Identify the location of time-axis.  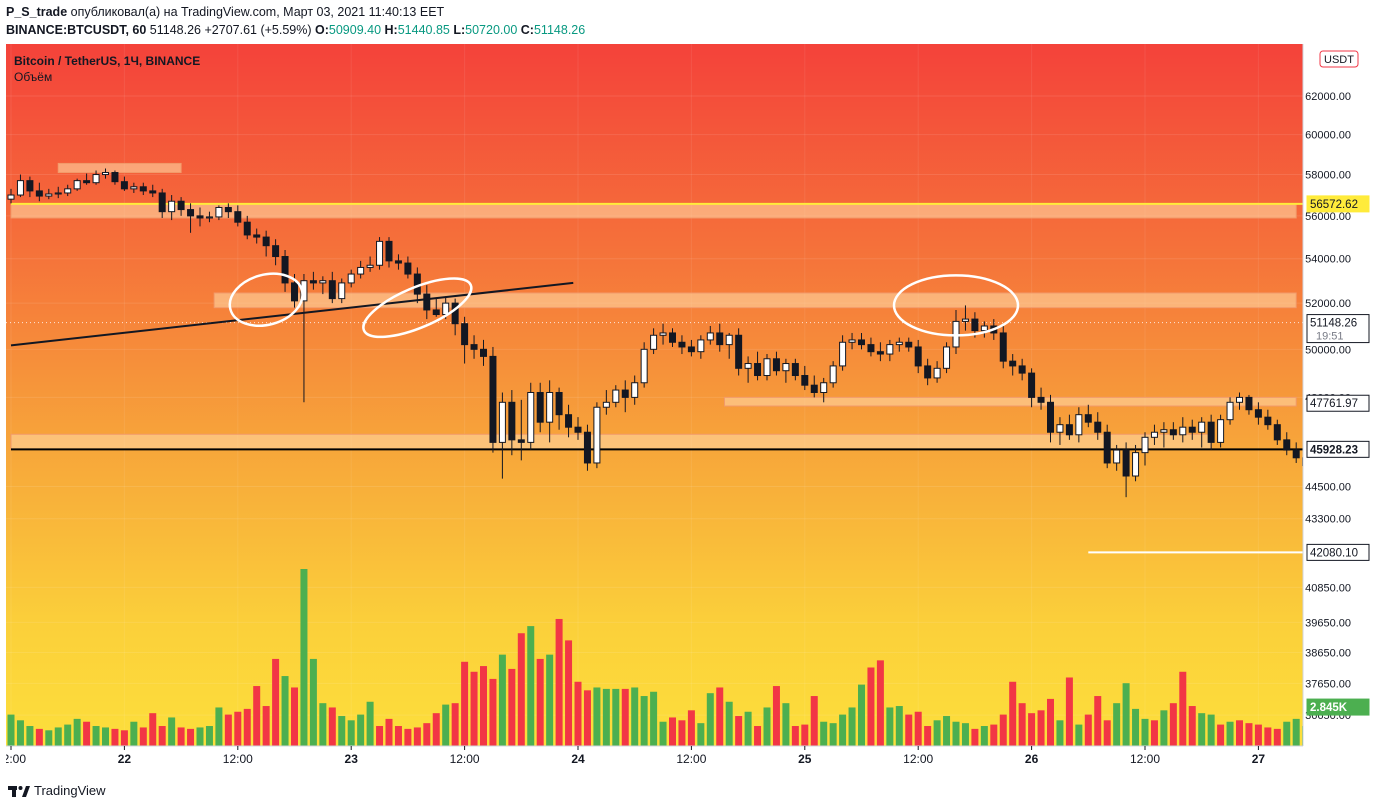
(690, 759).